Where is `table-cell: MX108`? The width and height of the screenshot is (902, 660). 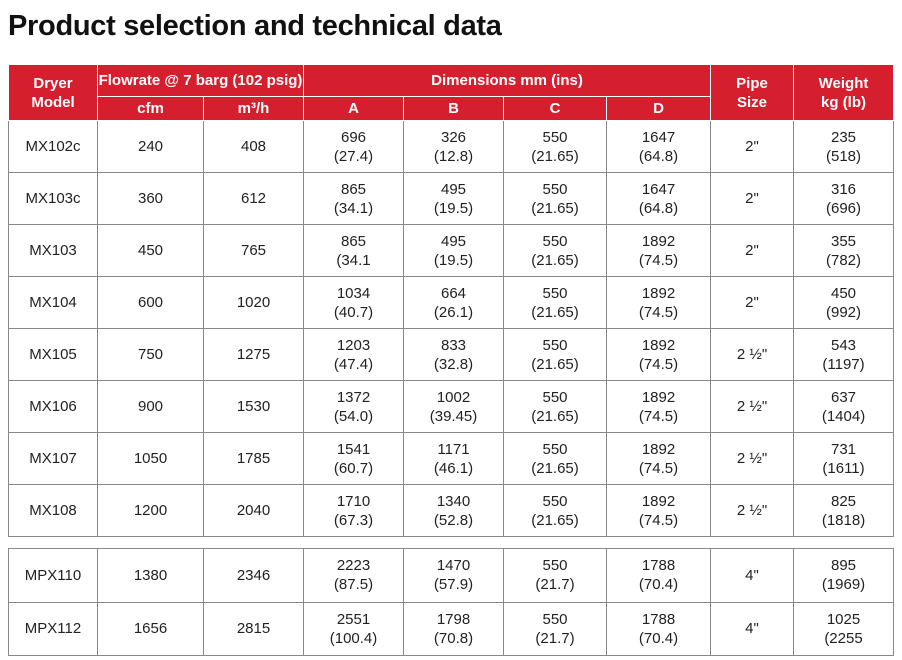
table-cell: MX108 is located at coordinates (53, 510).